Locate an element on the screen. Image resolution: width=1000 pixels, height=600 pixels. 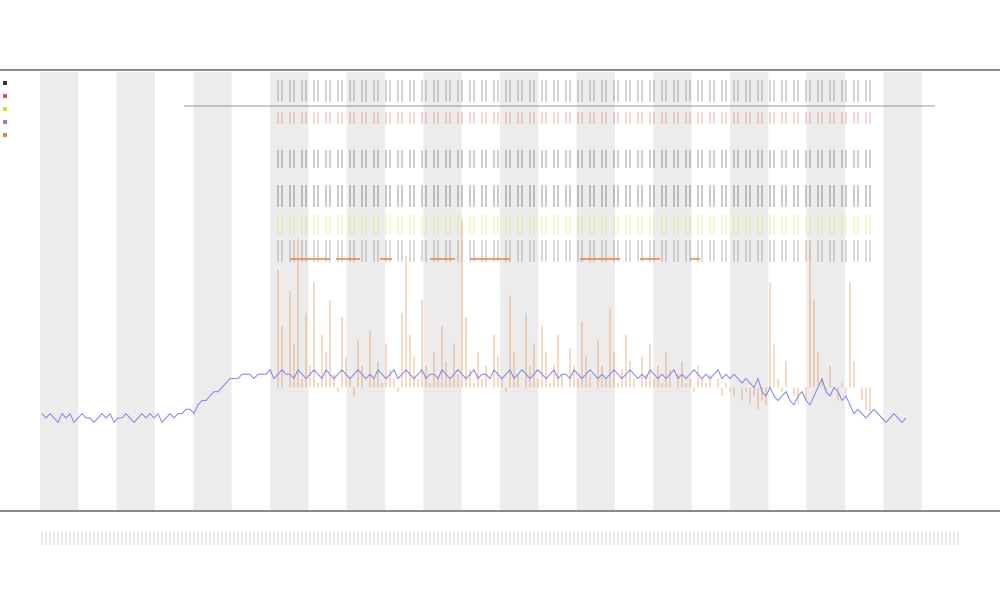
legend is located at coordinates (10, 108).